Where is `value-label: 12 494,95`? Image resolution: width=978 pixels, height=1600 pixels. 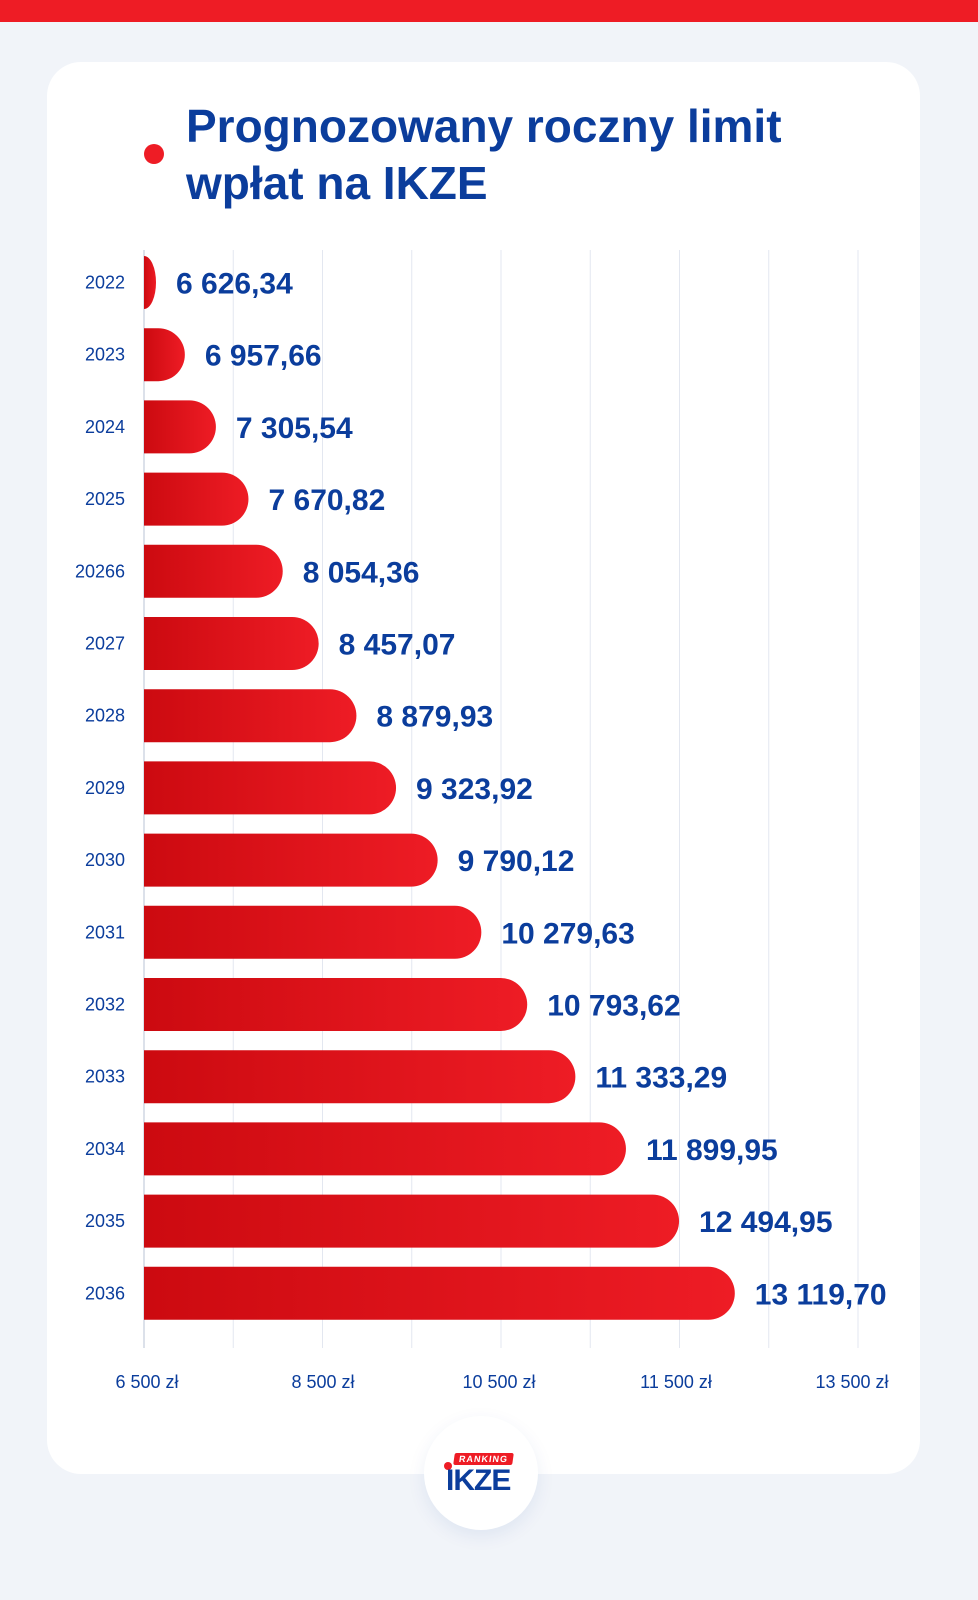 value-label: 12 494,95 is located at coordinates (765, 1222).